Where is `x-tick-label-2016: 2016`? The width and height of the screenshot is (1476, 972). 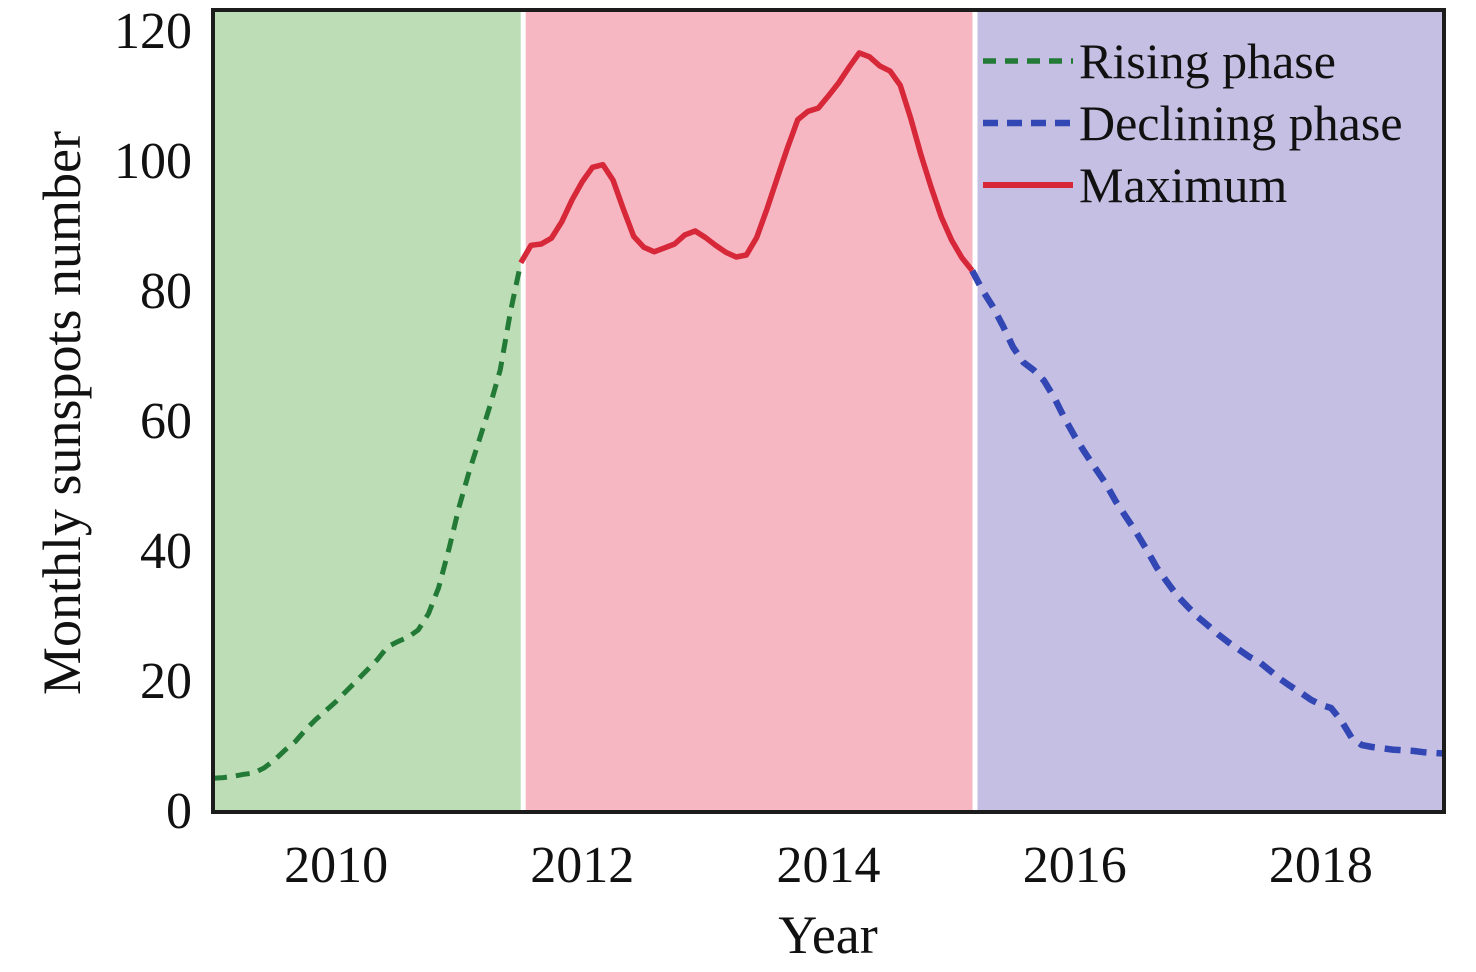
x-tick-label-2016: 2016 is located at coordinates (1074, 865).